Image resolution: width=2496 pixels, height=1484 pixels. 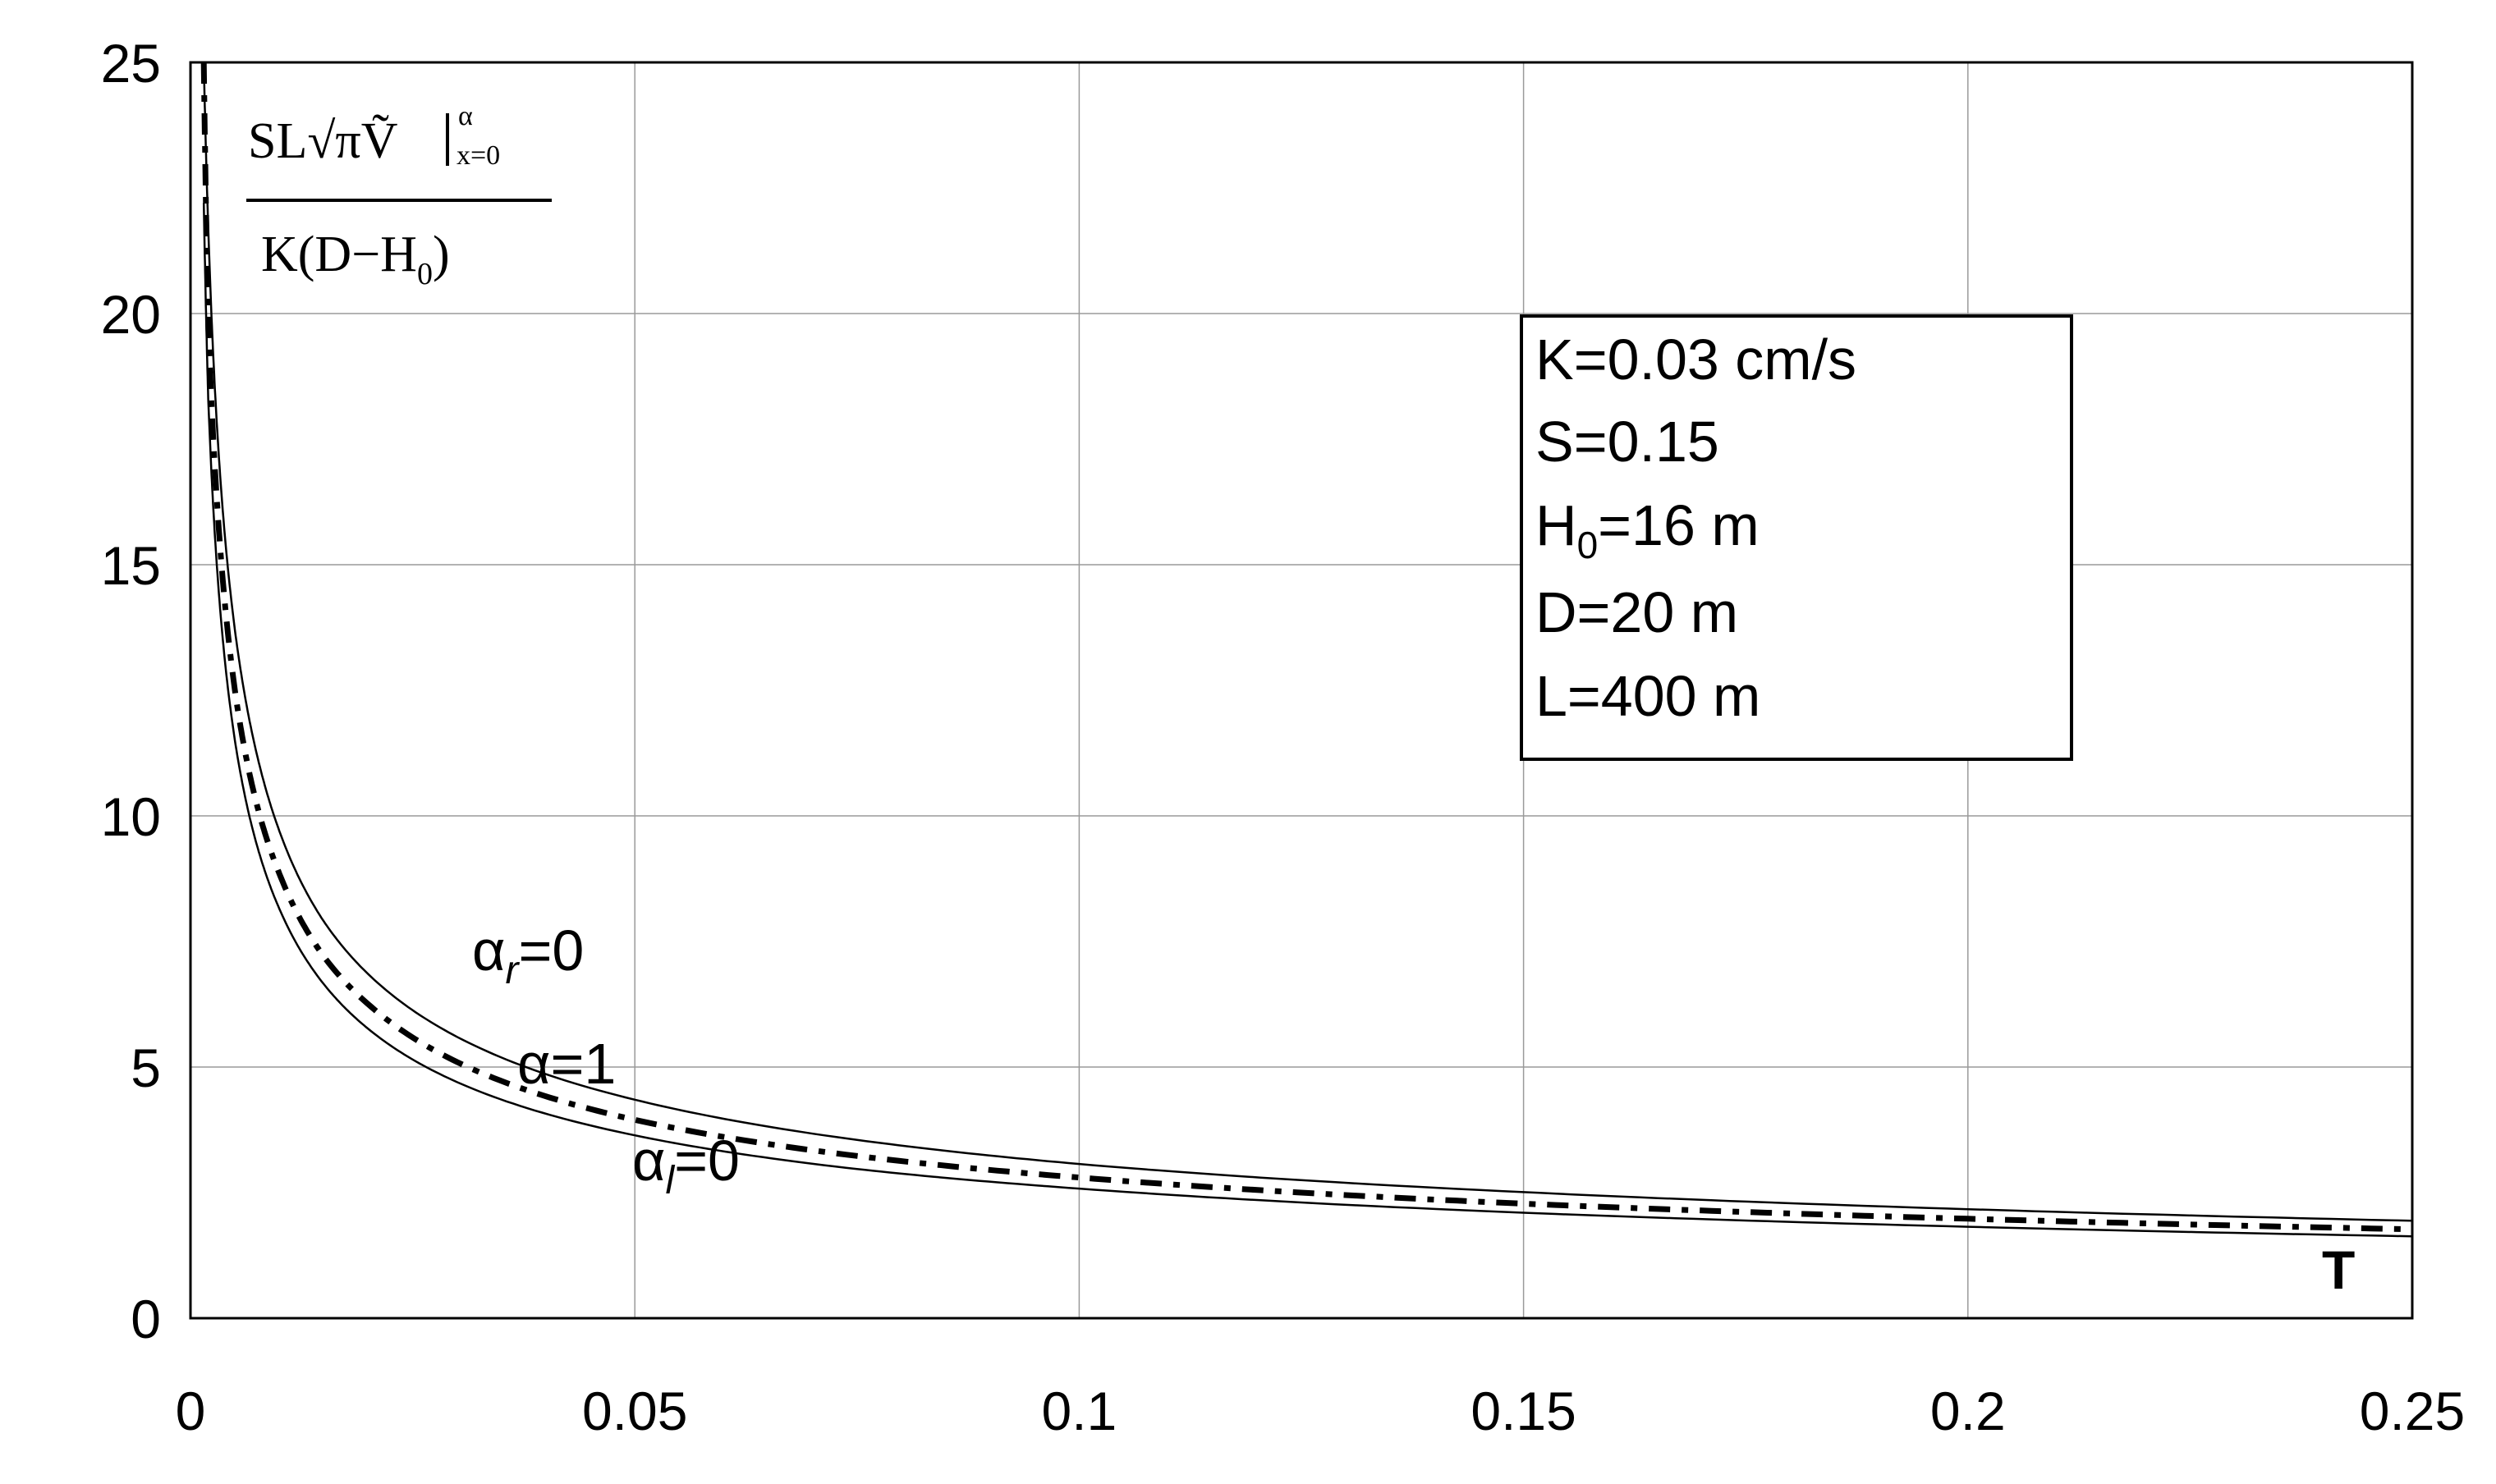 I want to click on curve-label-alpha-r-main: α, so click(x=488, y=950).